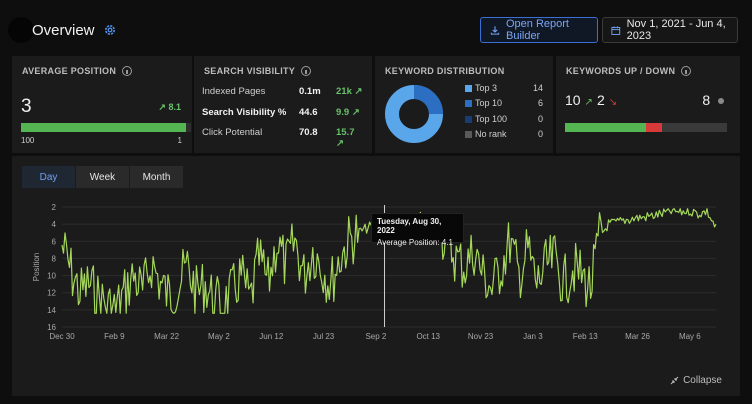 The image size is (752, 404). I want to click on visibility-row-label: Search Visibility %, so click(244, 112).